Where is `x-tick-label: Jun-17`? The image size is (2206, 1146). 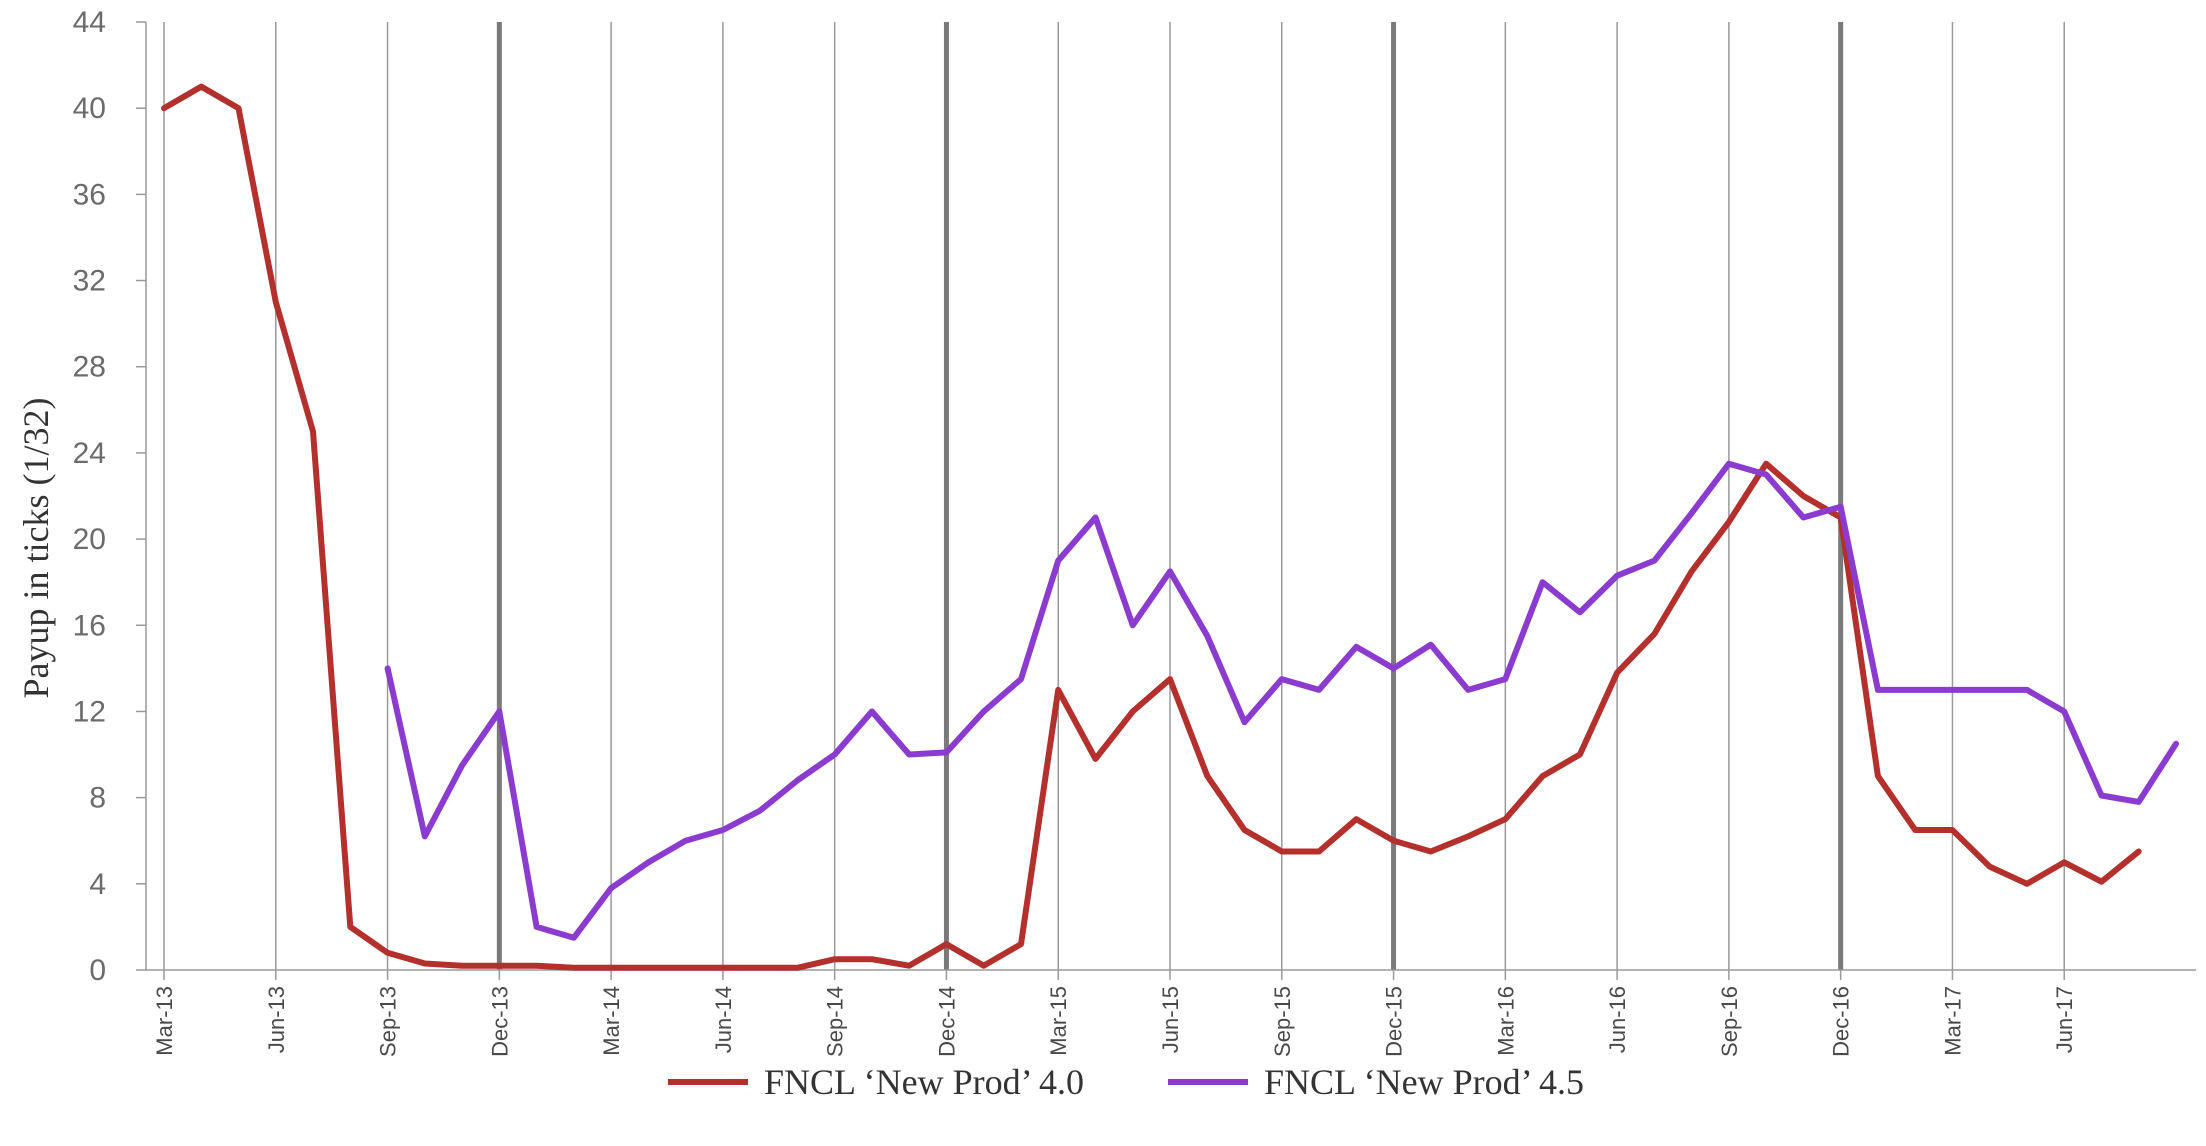
x-tick-label: Jun-17 is located at coordinates (2064, 1019).